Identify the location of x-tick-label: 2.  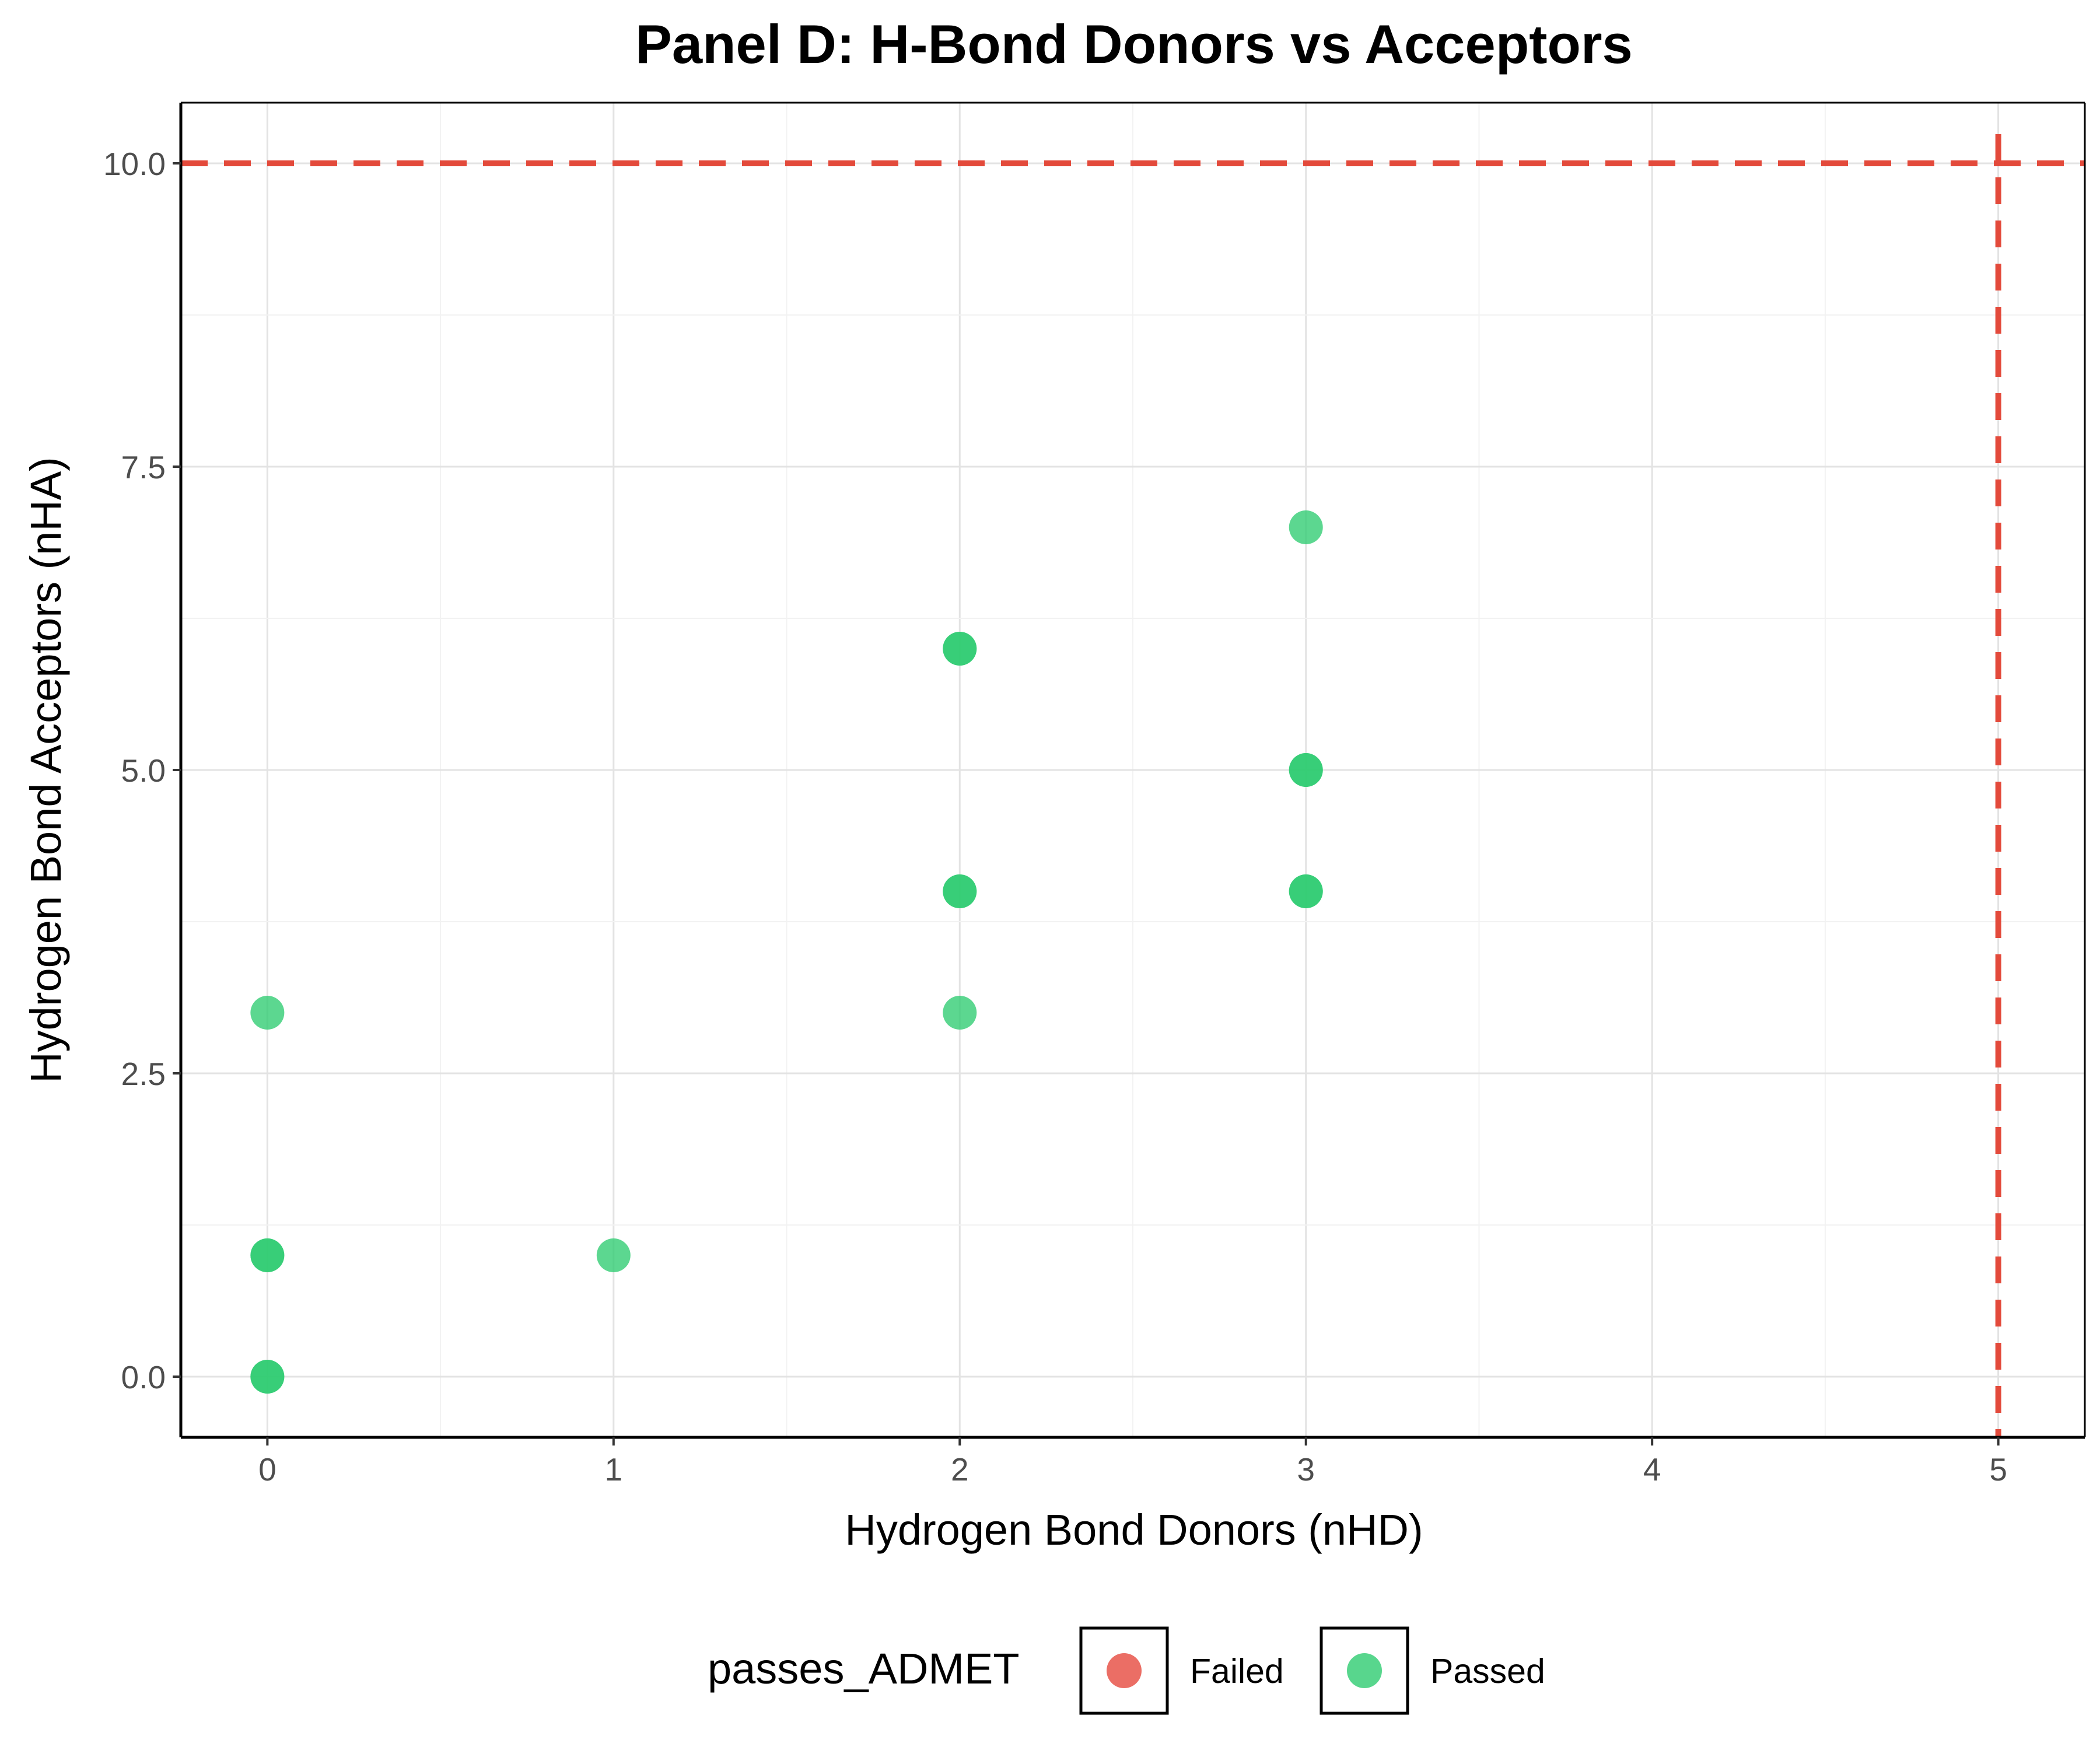
(960, 1469).